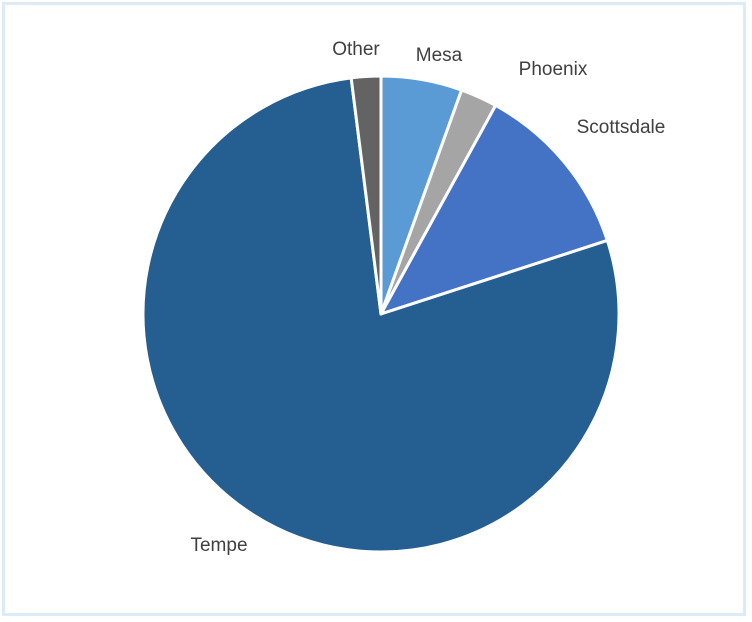  I want to click on pie-slice-other, so click(366, 195).